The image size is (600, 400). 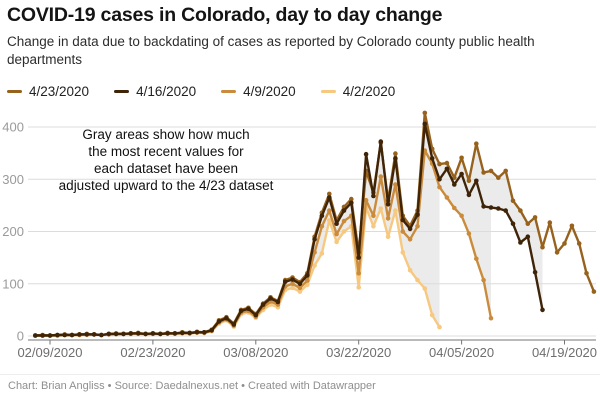 I want to click on y-tick-label: 300, so click(x=13, y=179).